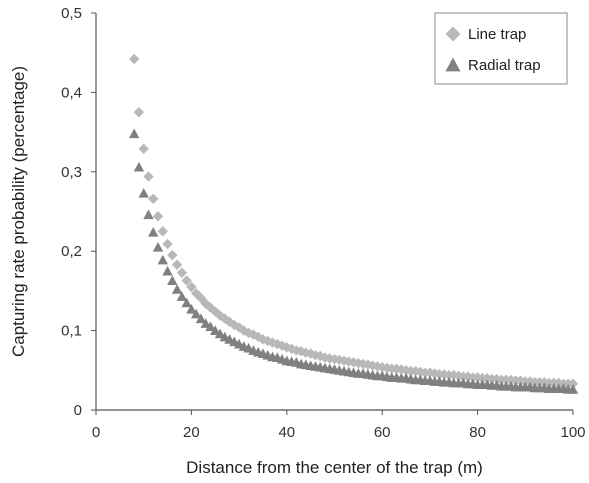 The height and width of the screenshot is (483, 589). What do you see at coordinates (453, 64) in the screenshot?
I see `legend-marker-triangle` at bounding box center [453, 64].